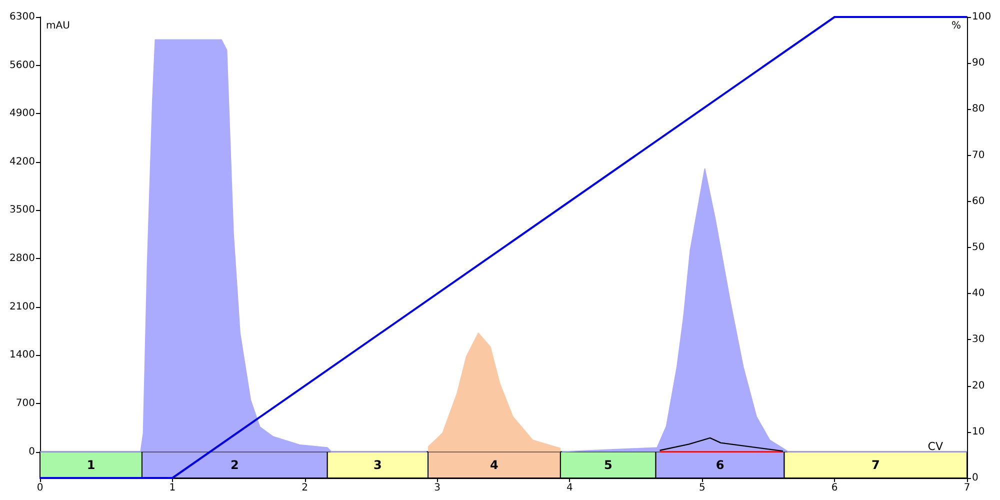 This screenshot has height=500, width=1000. Describe the element at coordinates (982, 17) in the screenshot. I see `y2-tick-label: 100` at that location.